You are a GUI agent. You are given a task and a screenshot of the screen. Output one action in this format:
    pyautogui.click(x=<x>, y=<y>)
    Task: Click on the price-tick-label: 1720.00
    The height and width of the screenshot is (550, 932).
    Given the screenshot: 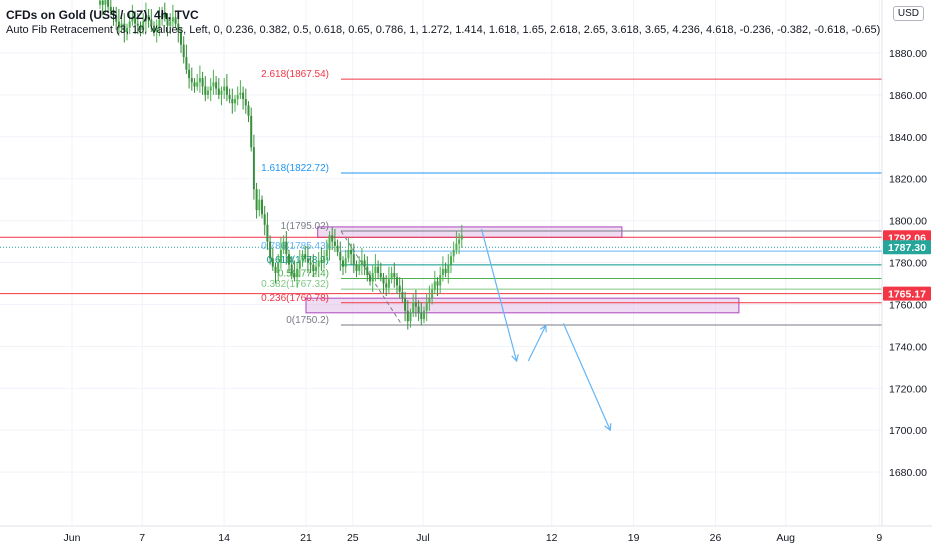 What is the action you would take?
    pyautogui.click(x=908, y=389)
    